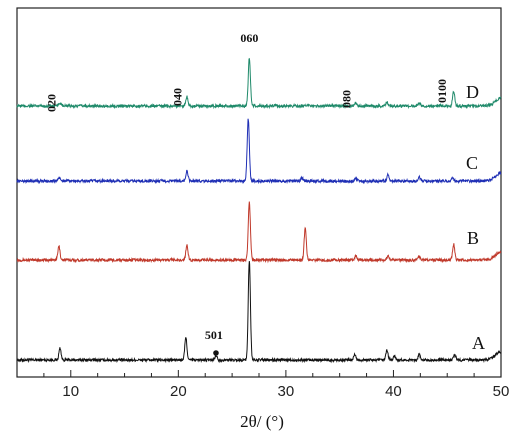 This screenshot has width=510, height=439. What do you see at coordinates (472, 163) in the screenshot?
I see `series-label-C: C` at bounding box center [472, 163].